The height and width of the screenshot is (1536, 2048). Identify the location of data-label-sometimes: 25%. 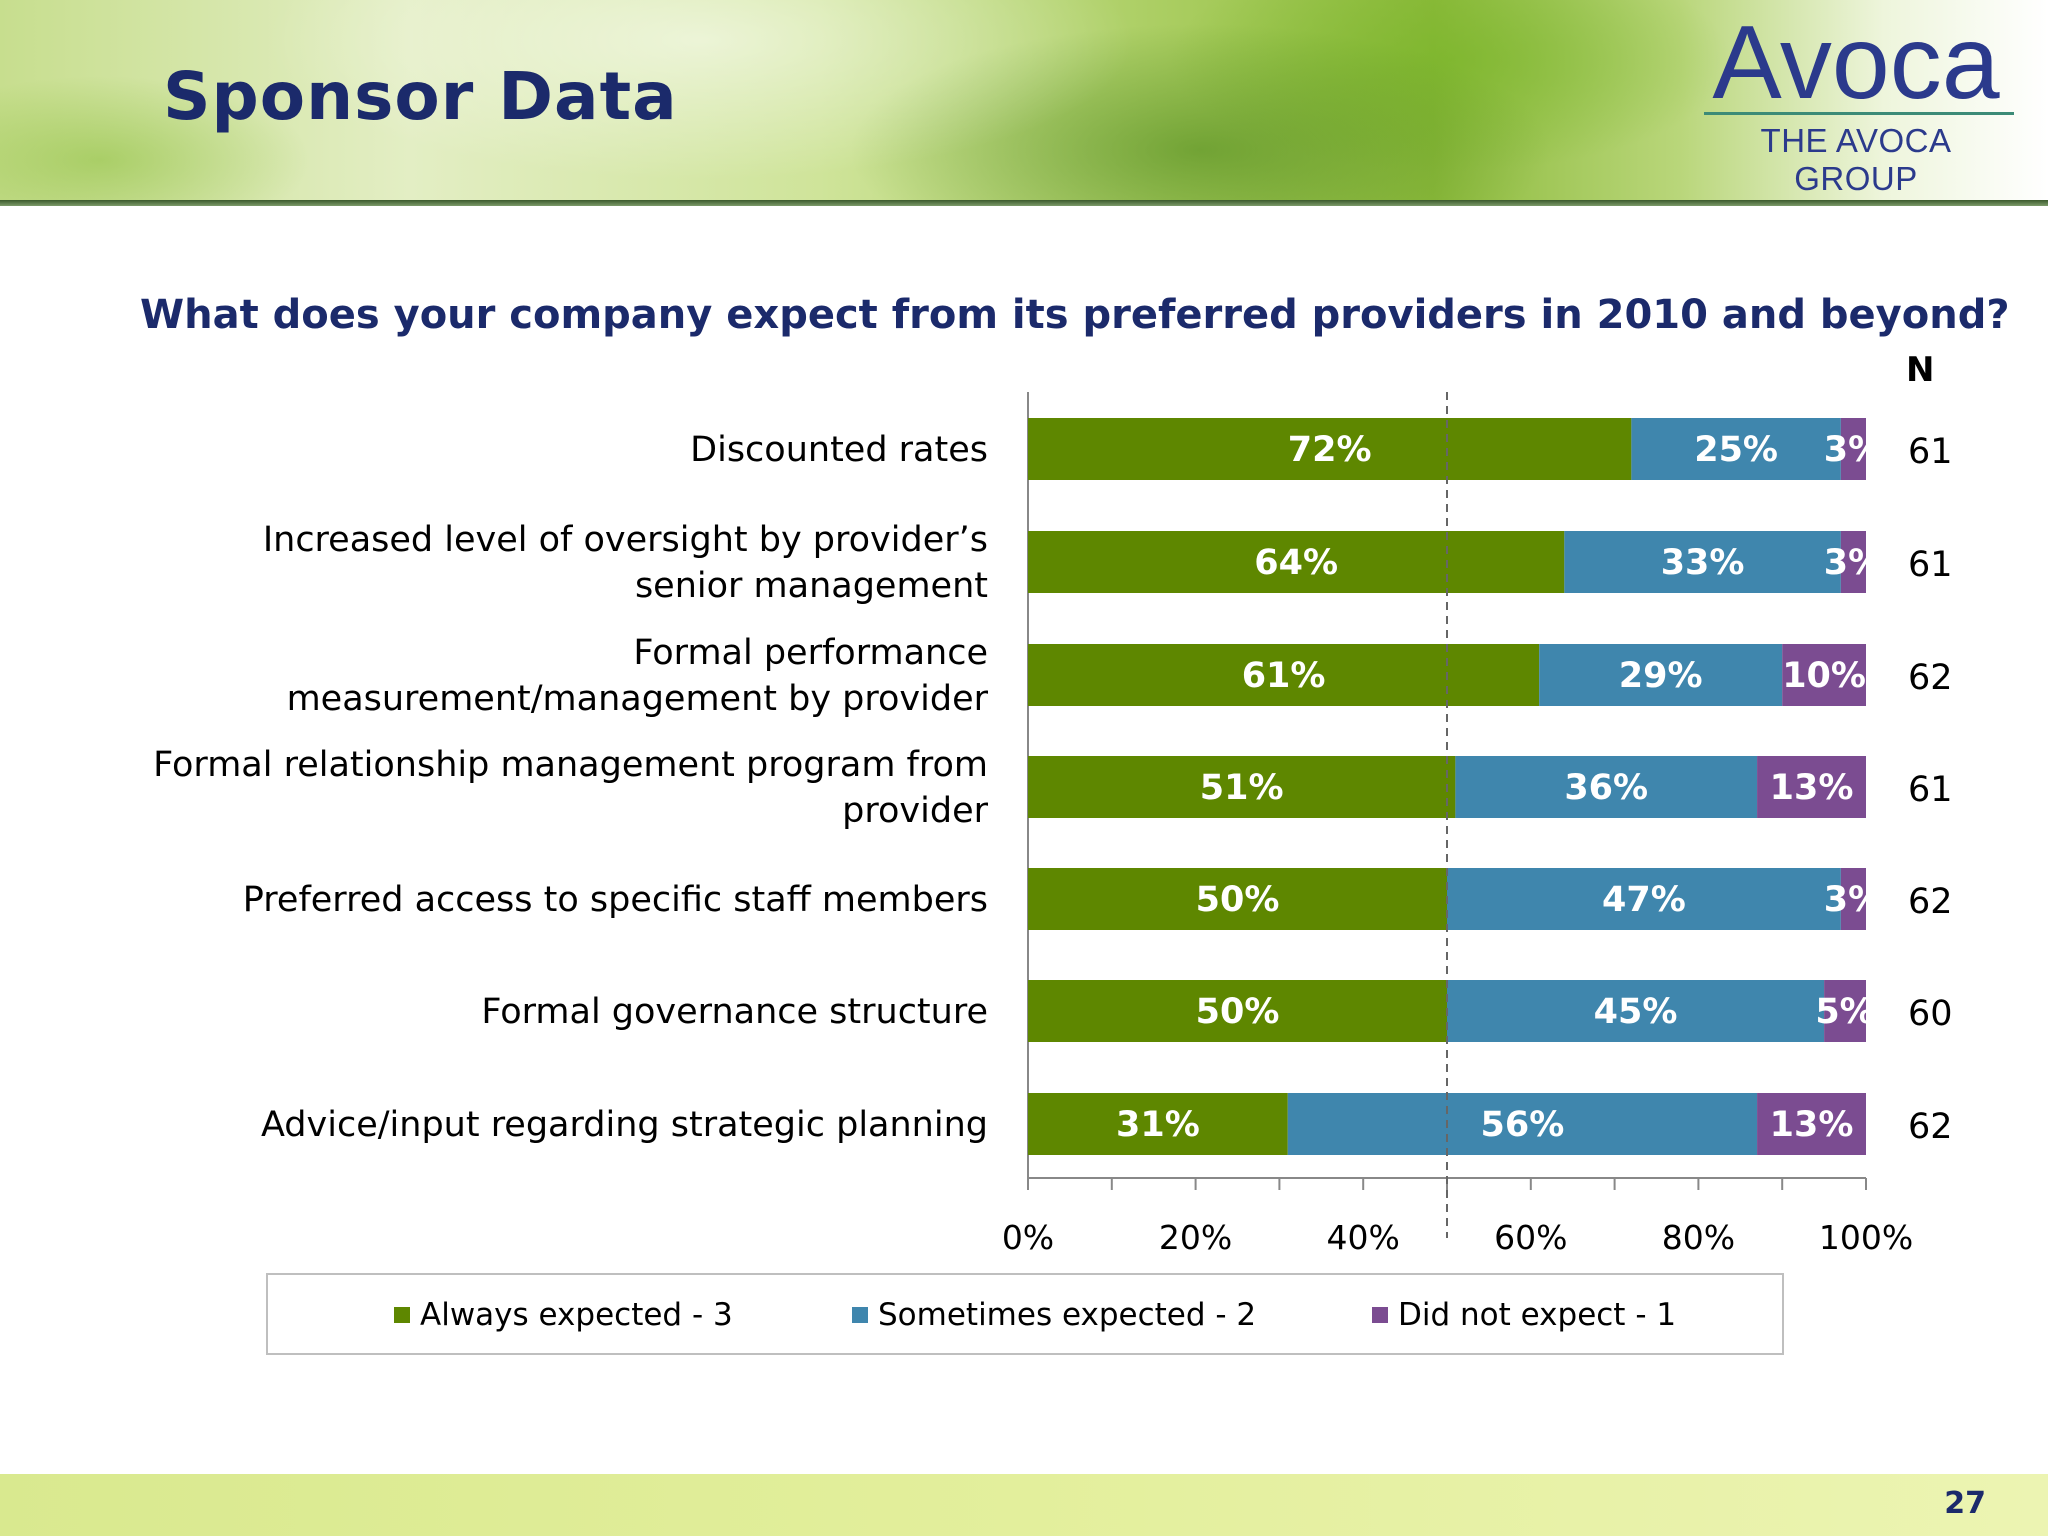
(1736, 450).